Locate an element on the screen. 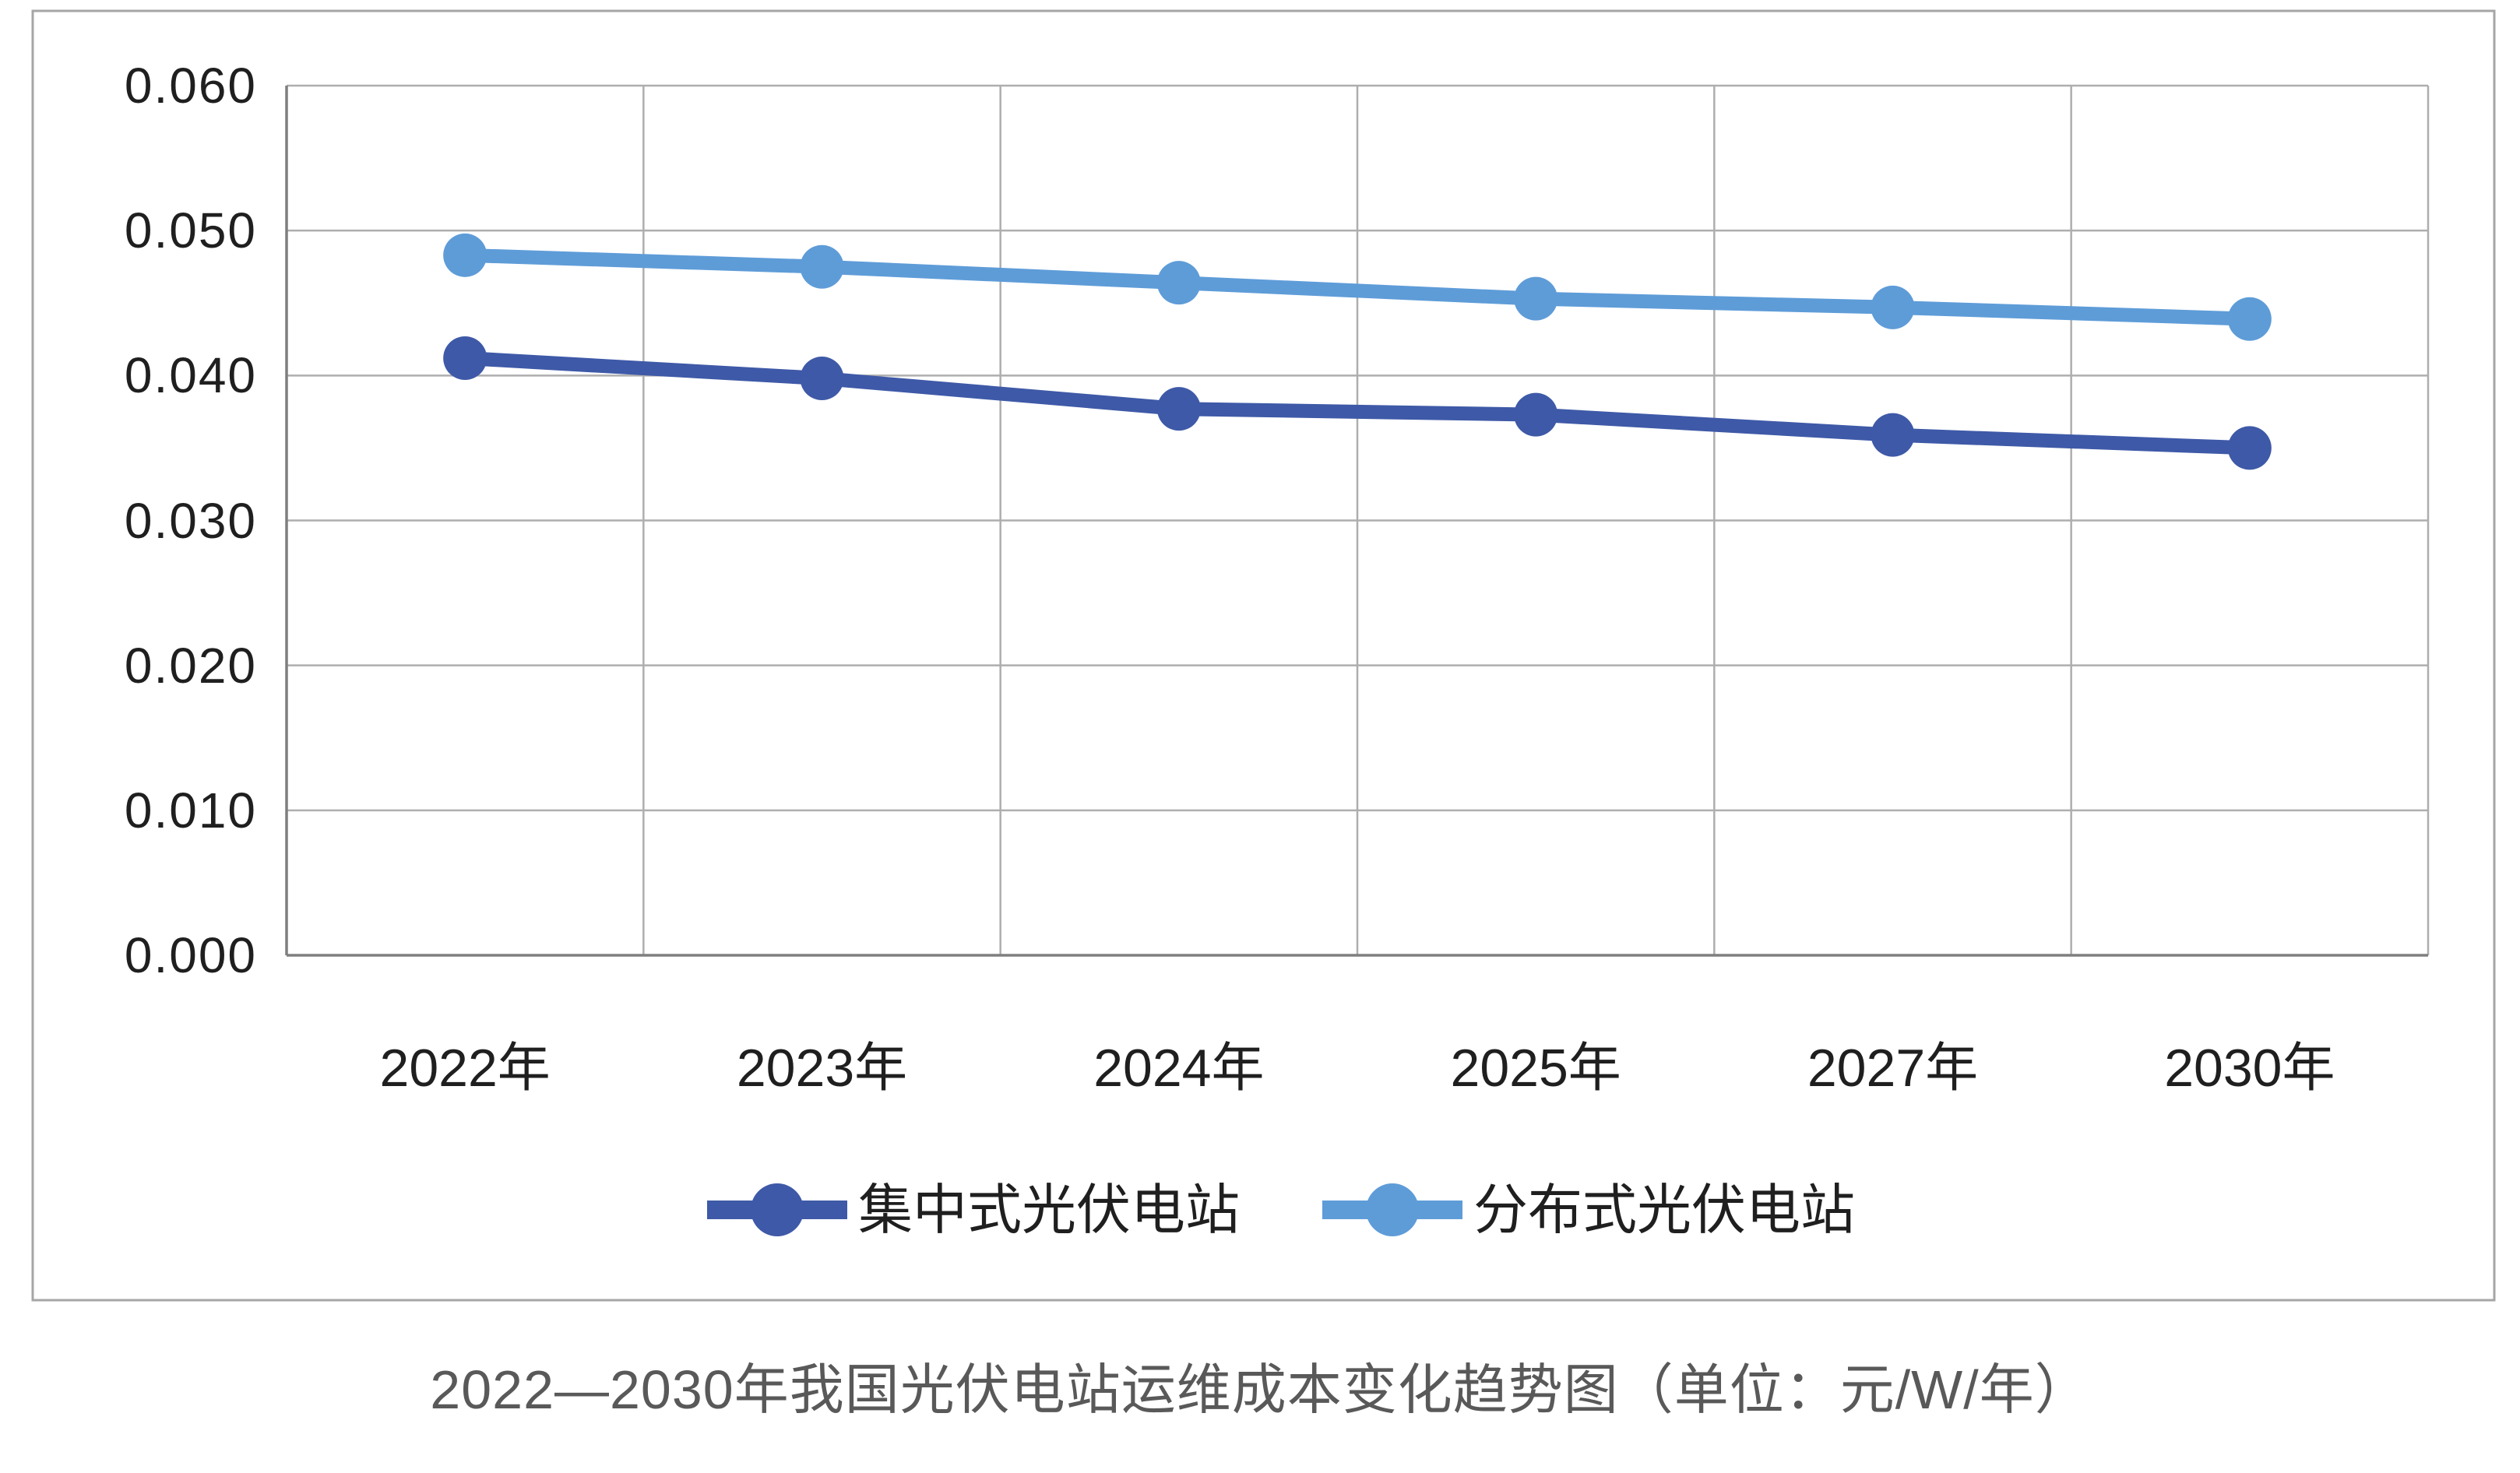  distributed-marker-2023年 is located at coordinates (822, 266).